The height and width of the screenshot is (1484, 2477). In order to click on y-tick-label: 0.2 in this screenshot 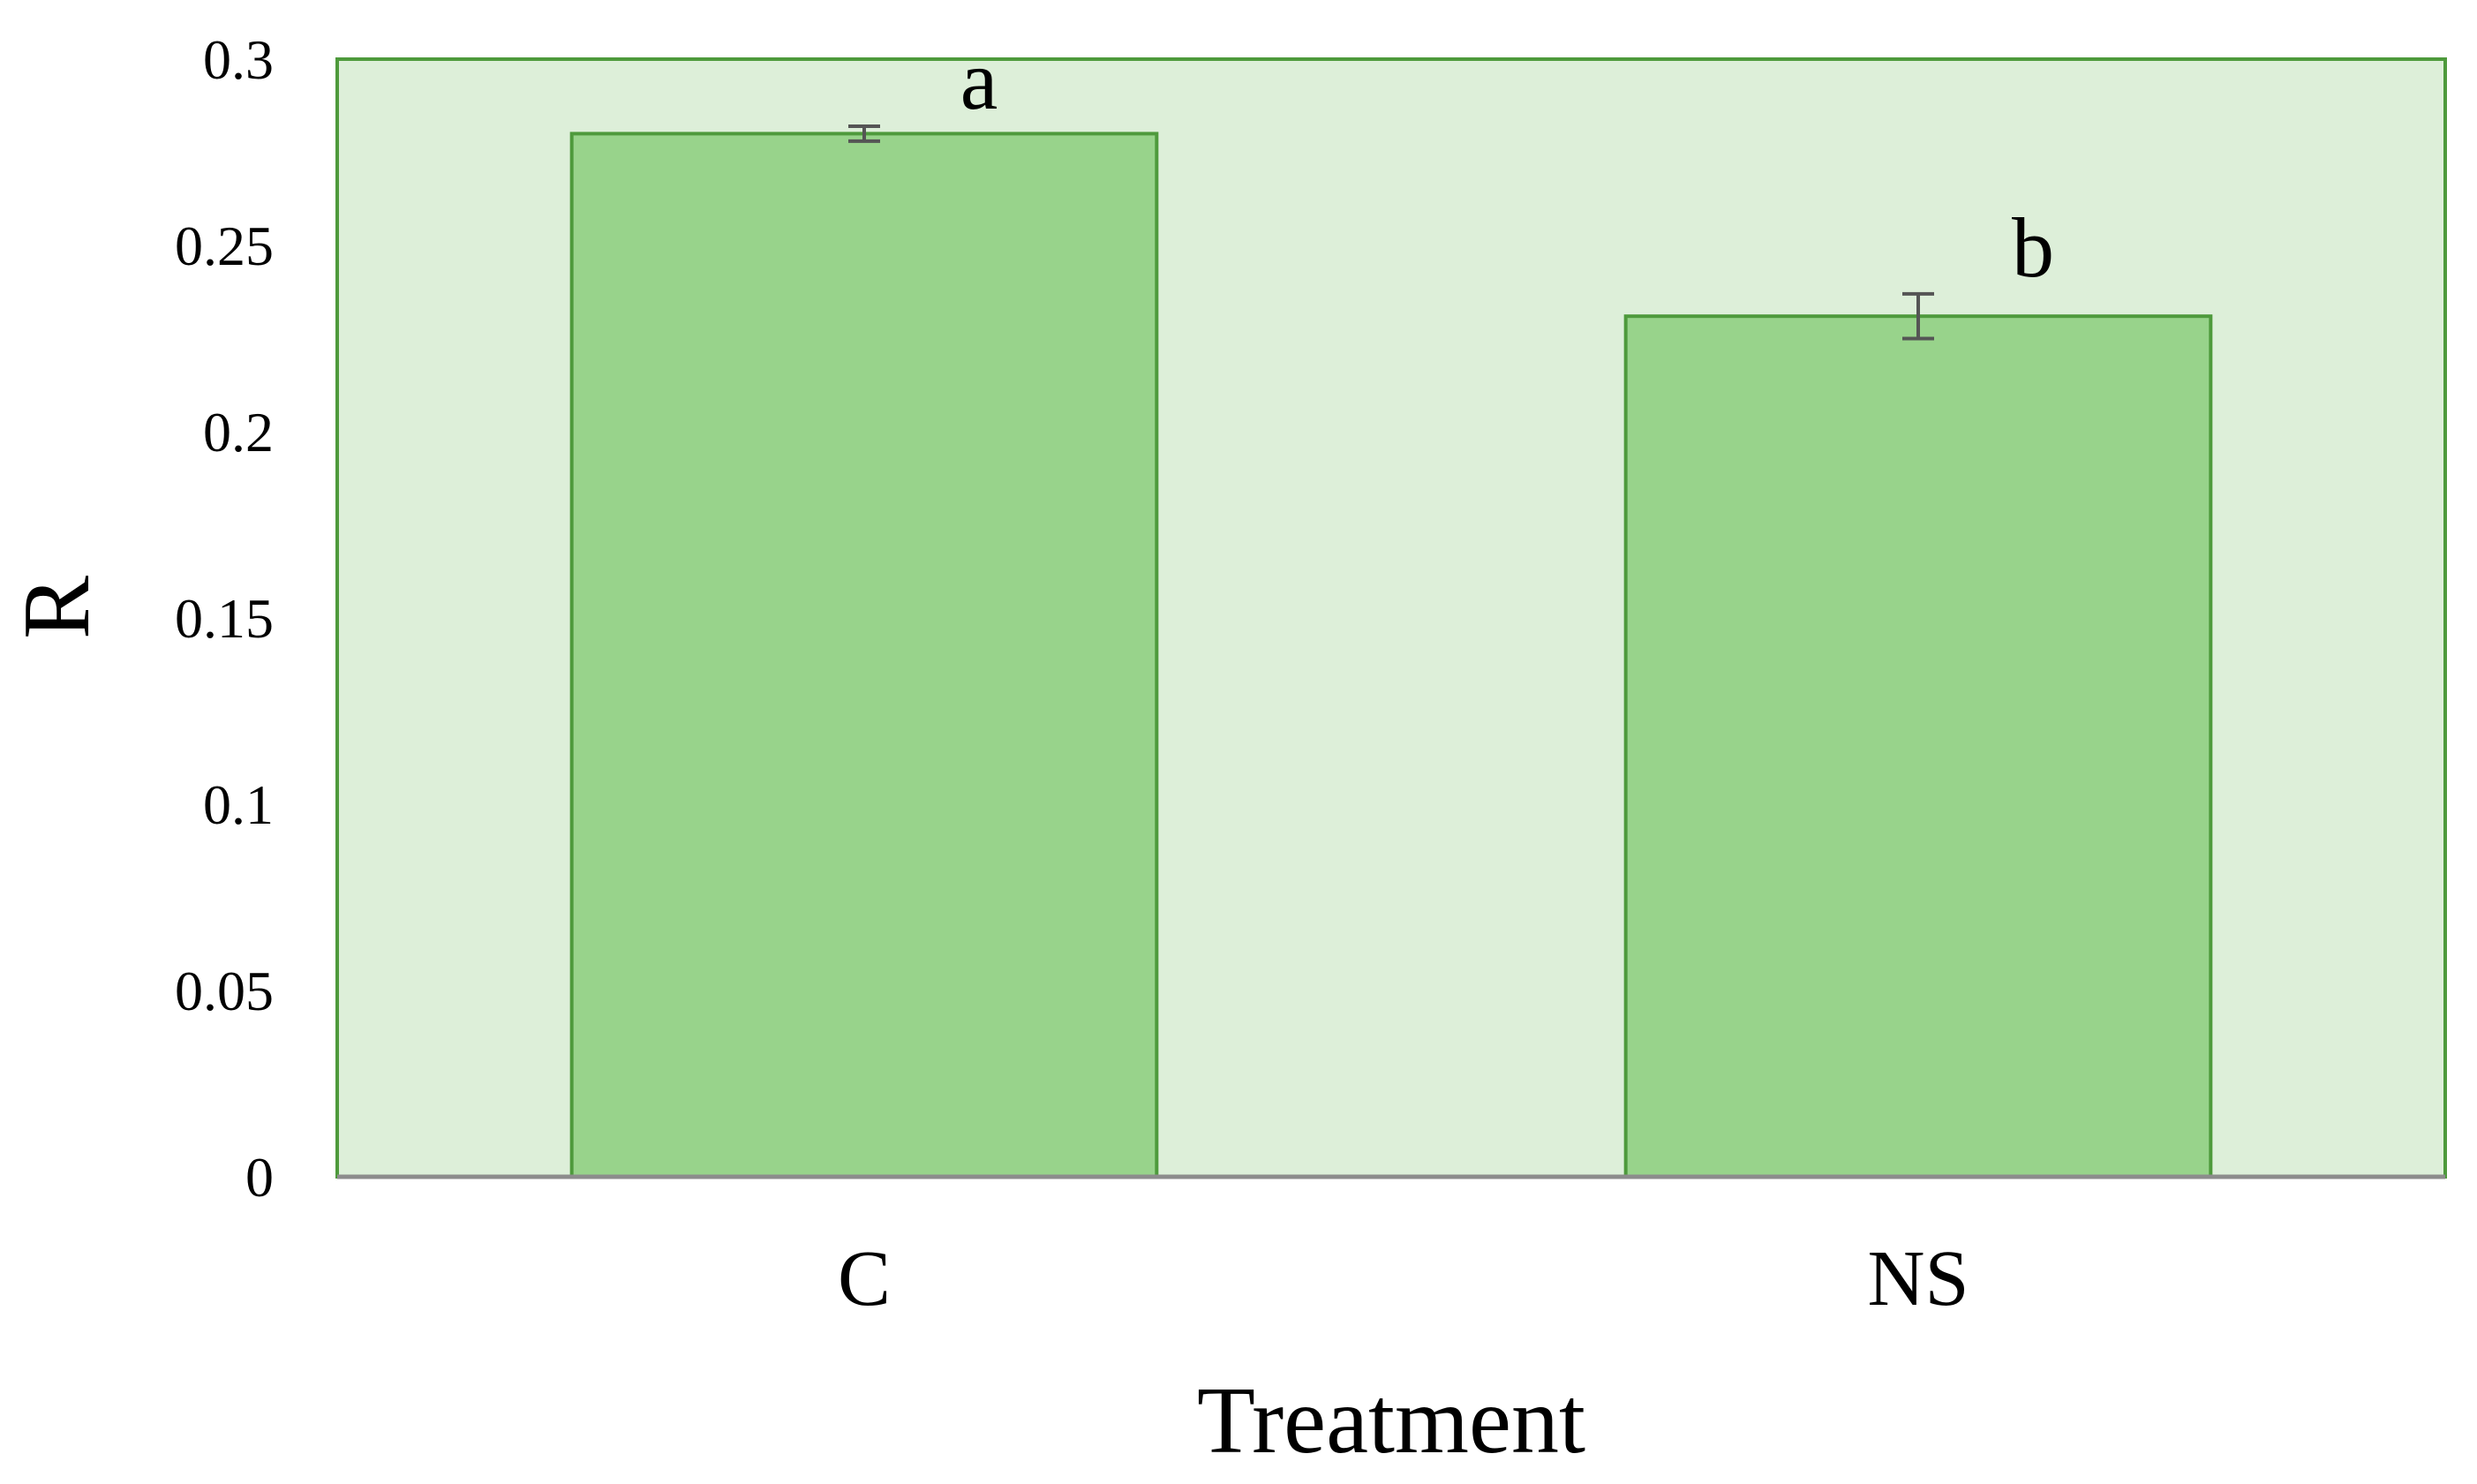, I will do `click(238, 432)`.